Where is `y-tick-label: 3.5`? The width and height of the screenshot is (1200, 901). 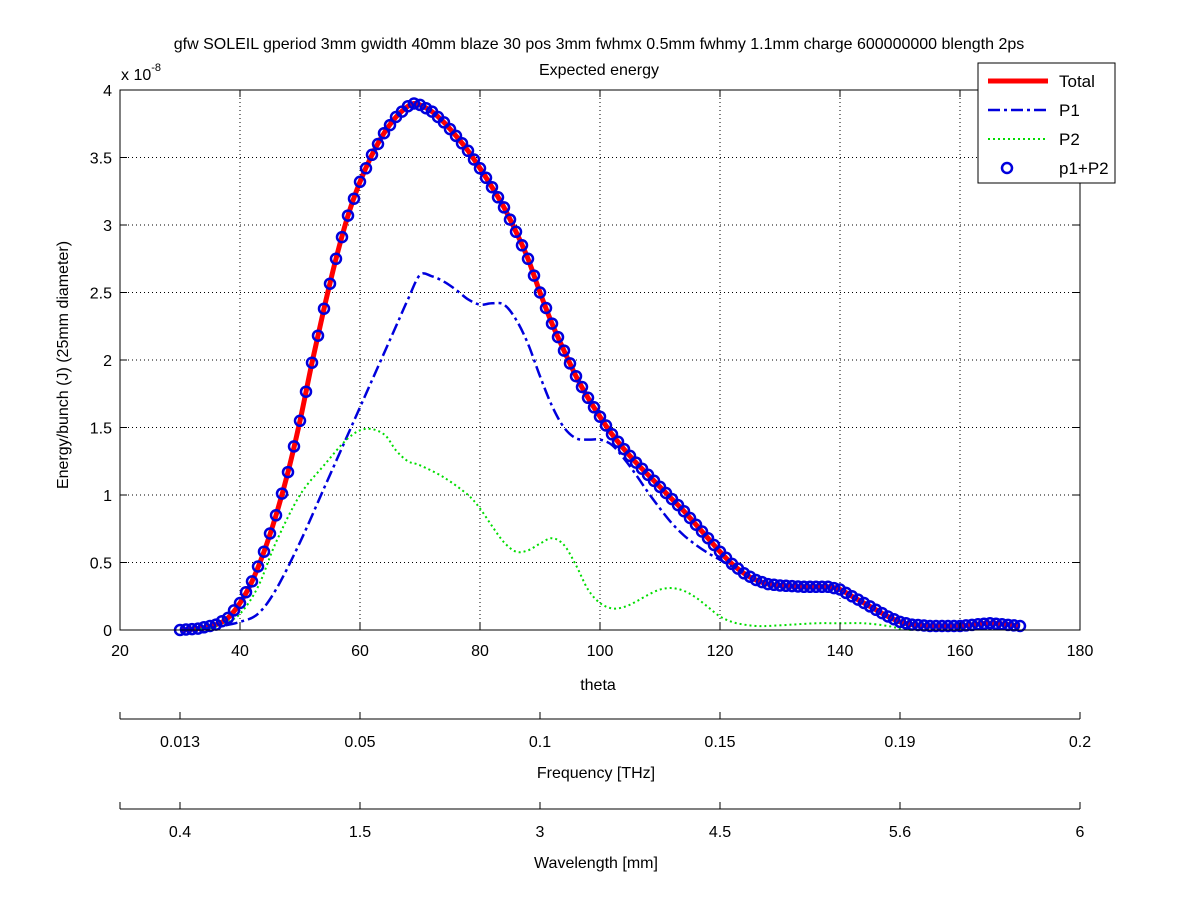 y-tick-label: 3.5 is located at coordinates (101, 159).